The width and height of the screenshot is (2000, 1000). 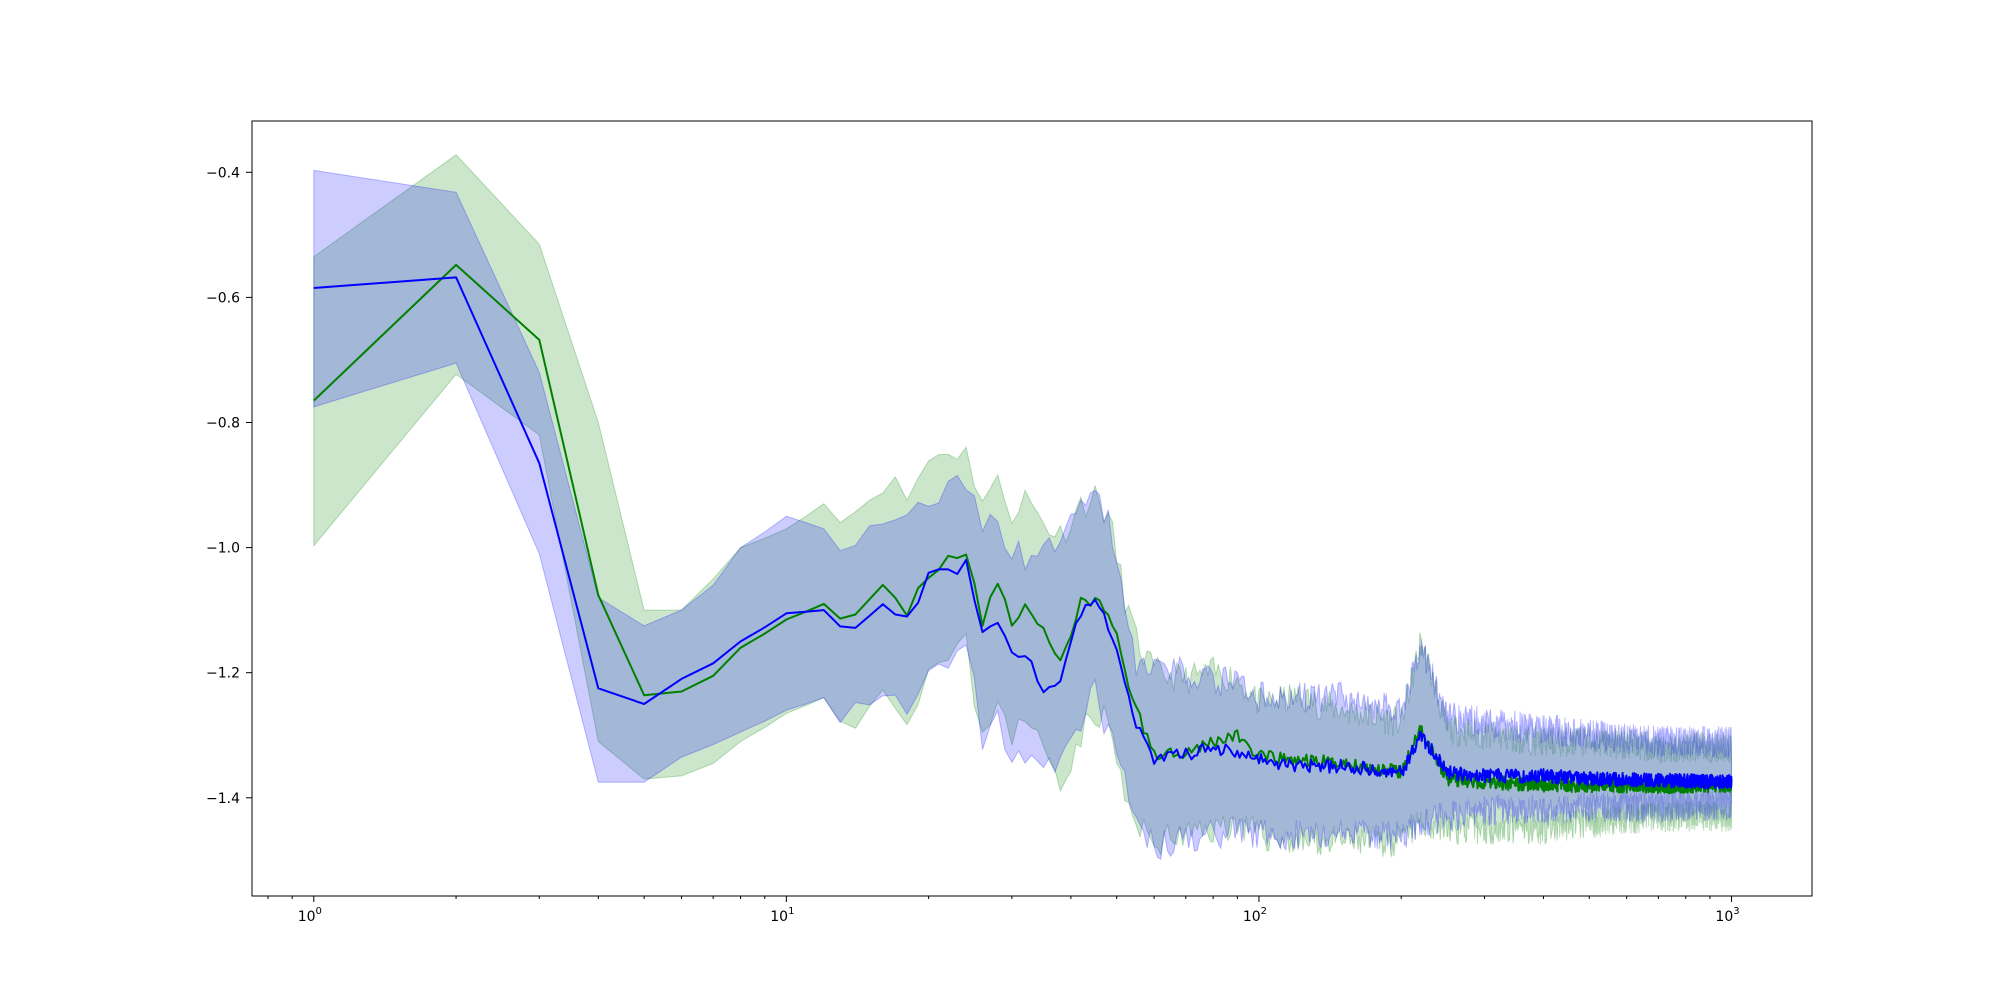 What do you see at coordinates (791, 911) in the screenshot?
I see `x-tick-exponent: 1` at bounding box center [791, 911].